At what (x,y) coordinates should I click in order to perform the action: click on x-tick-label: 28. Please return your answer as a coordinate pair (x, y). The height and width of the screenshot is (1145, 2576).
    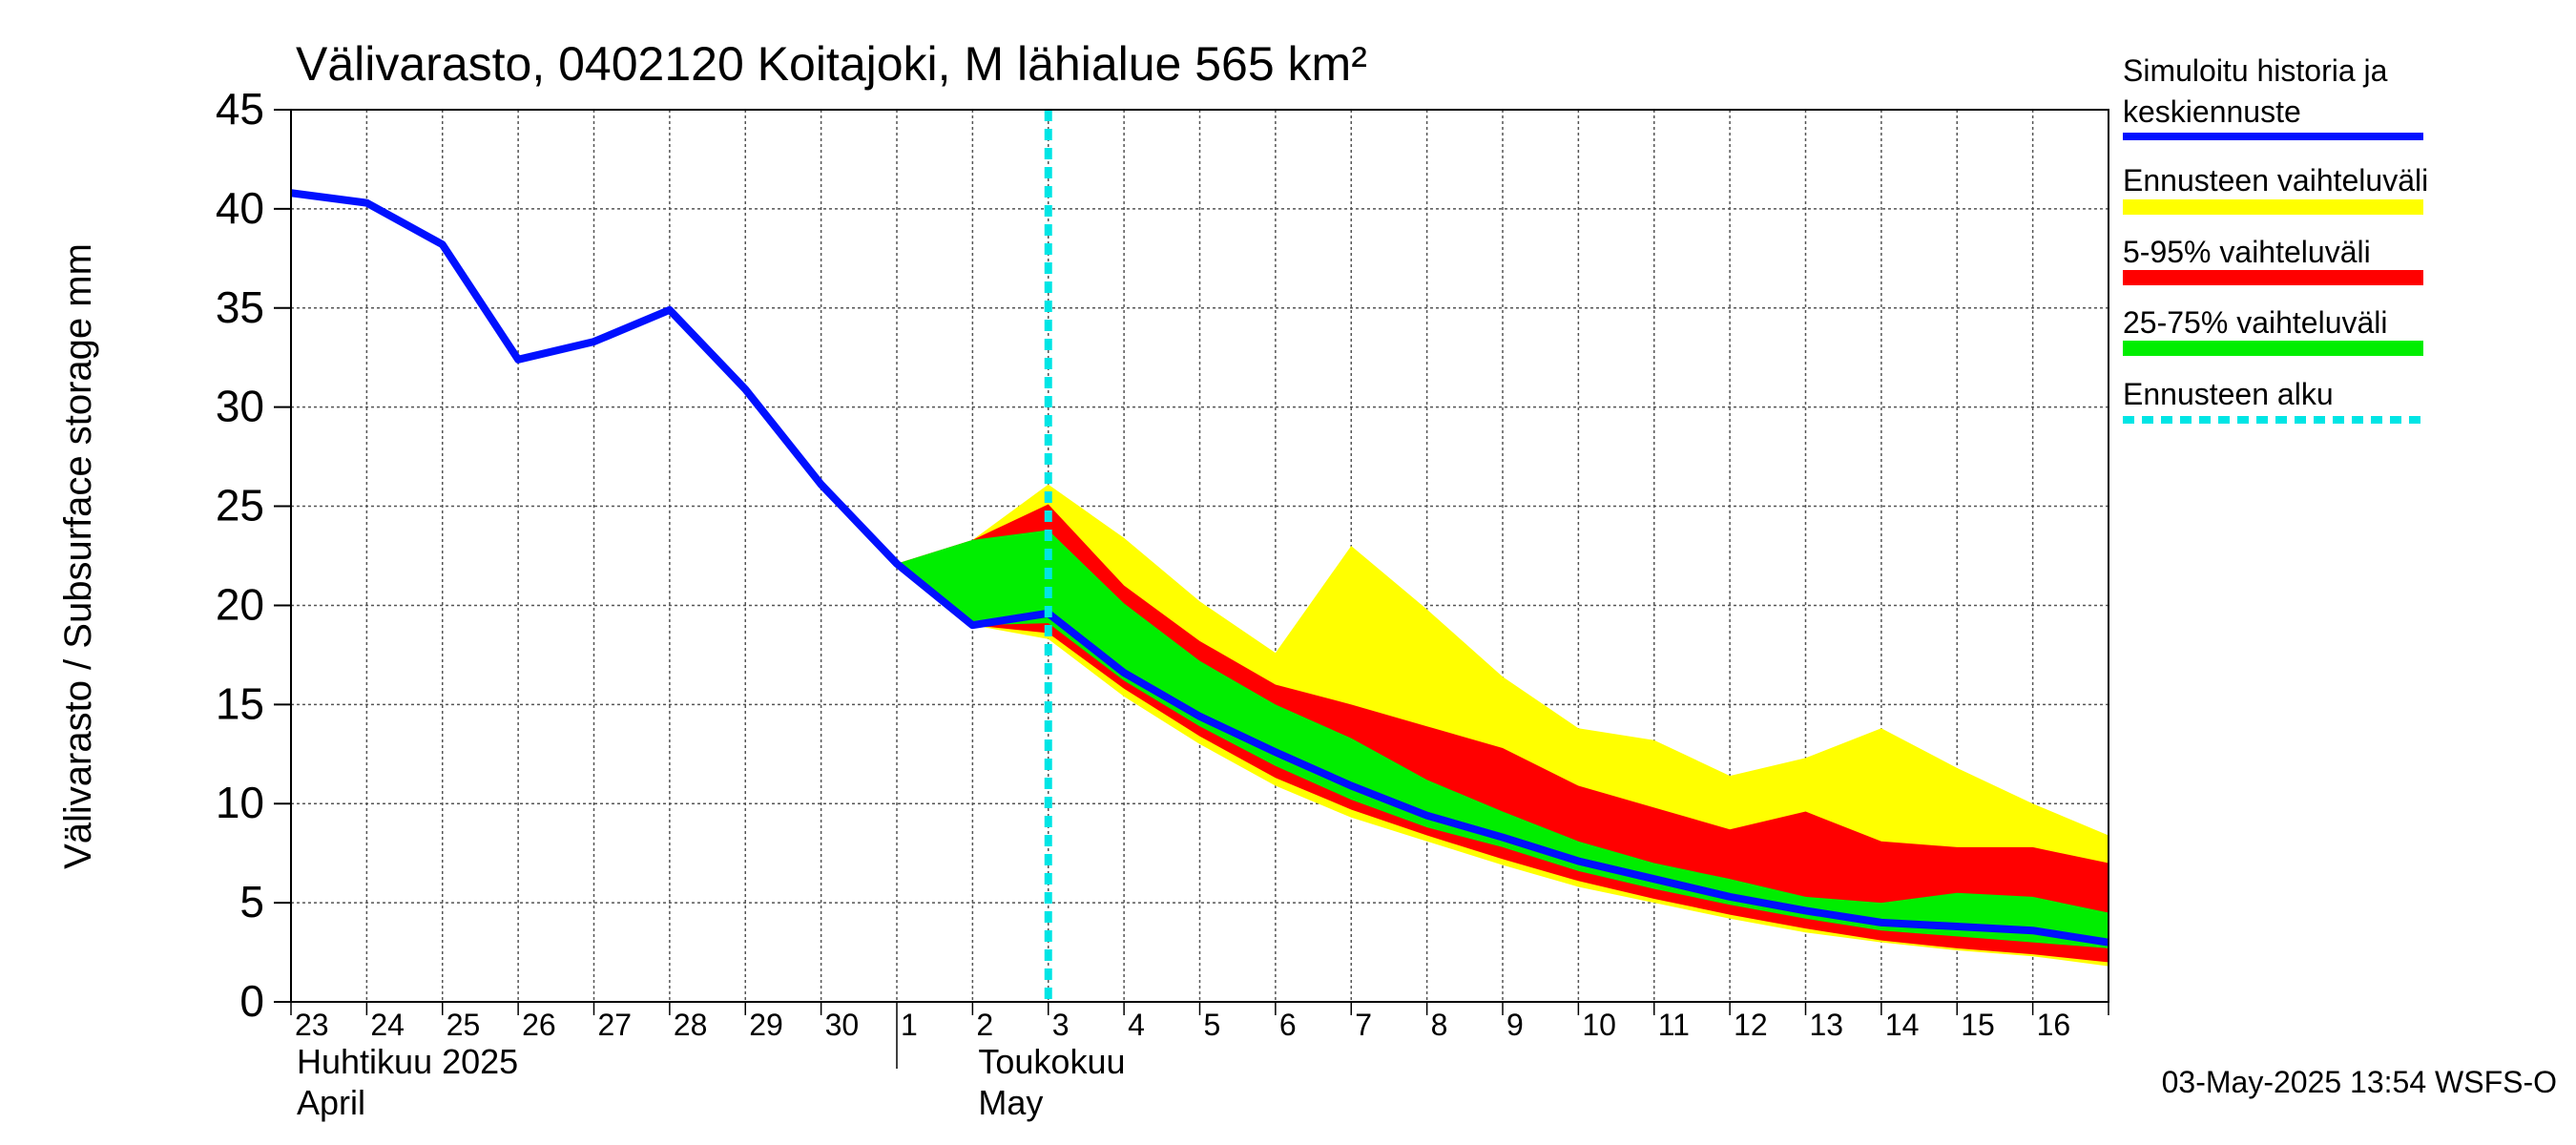
    Looking at the image, I should click on (691, 1025).